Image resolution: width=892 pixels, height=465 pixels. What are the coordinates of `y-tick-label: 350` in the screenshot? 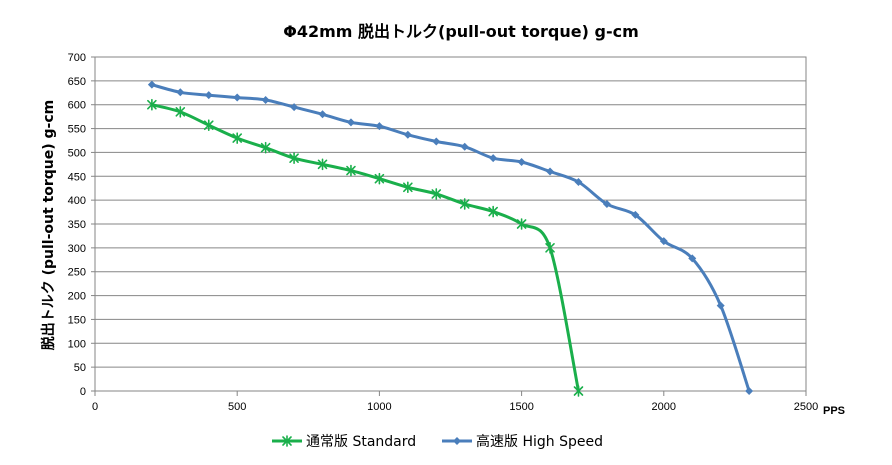 It's located at (77, 225).